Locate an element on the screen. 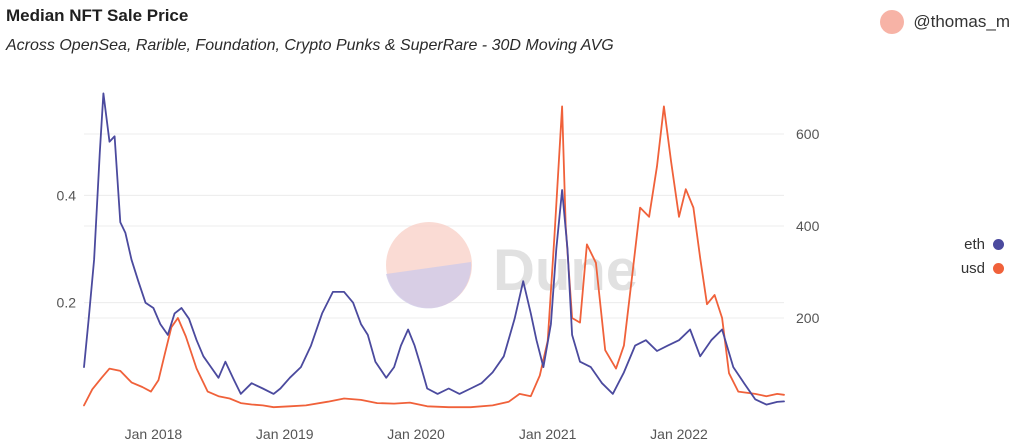 The height and width of the screenshot is (448, 1024). right-axis: 200 400 600 is located at coordinates (808, 226).